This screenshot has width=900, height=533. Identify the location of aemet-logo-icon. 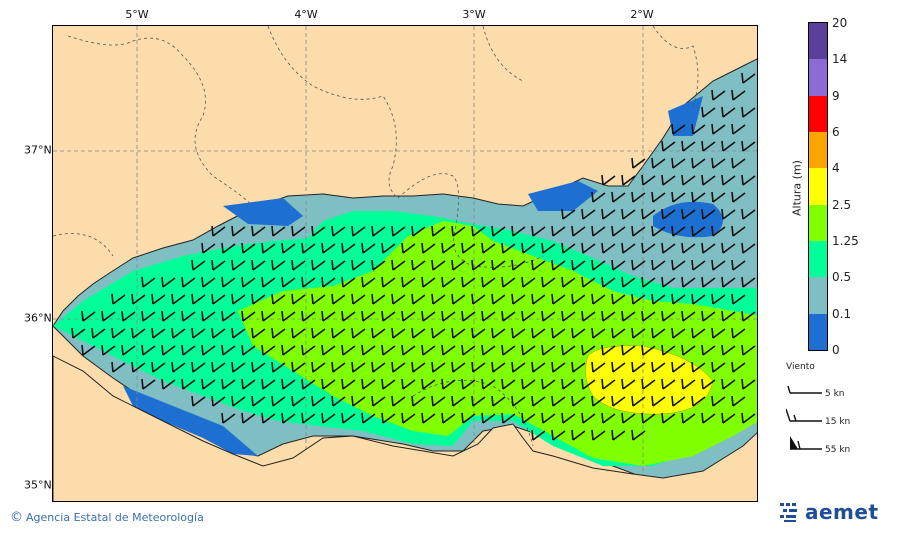
(788, 512).